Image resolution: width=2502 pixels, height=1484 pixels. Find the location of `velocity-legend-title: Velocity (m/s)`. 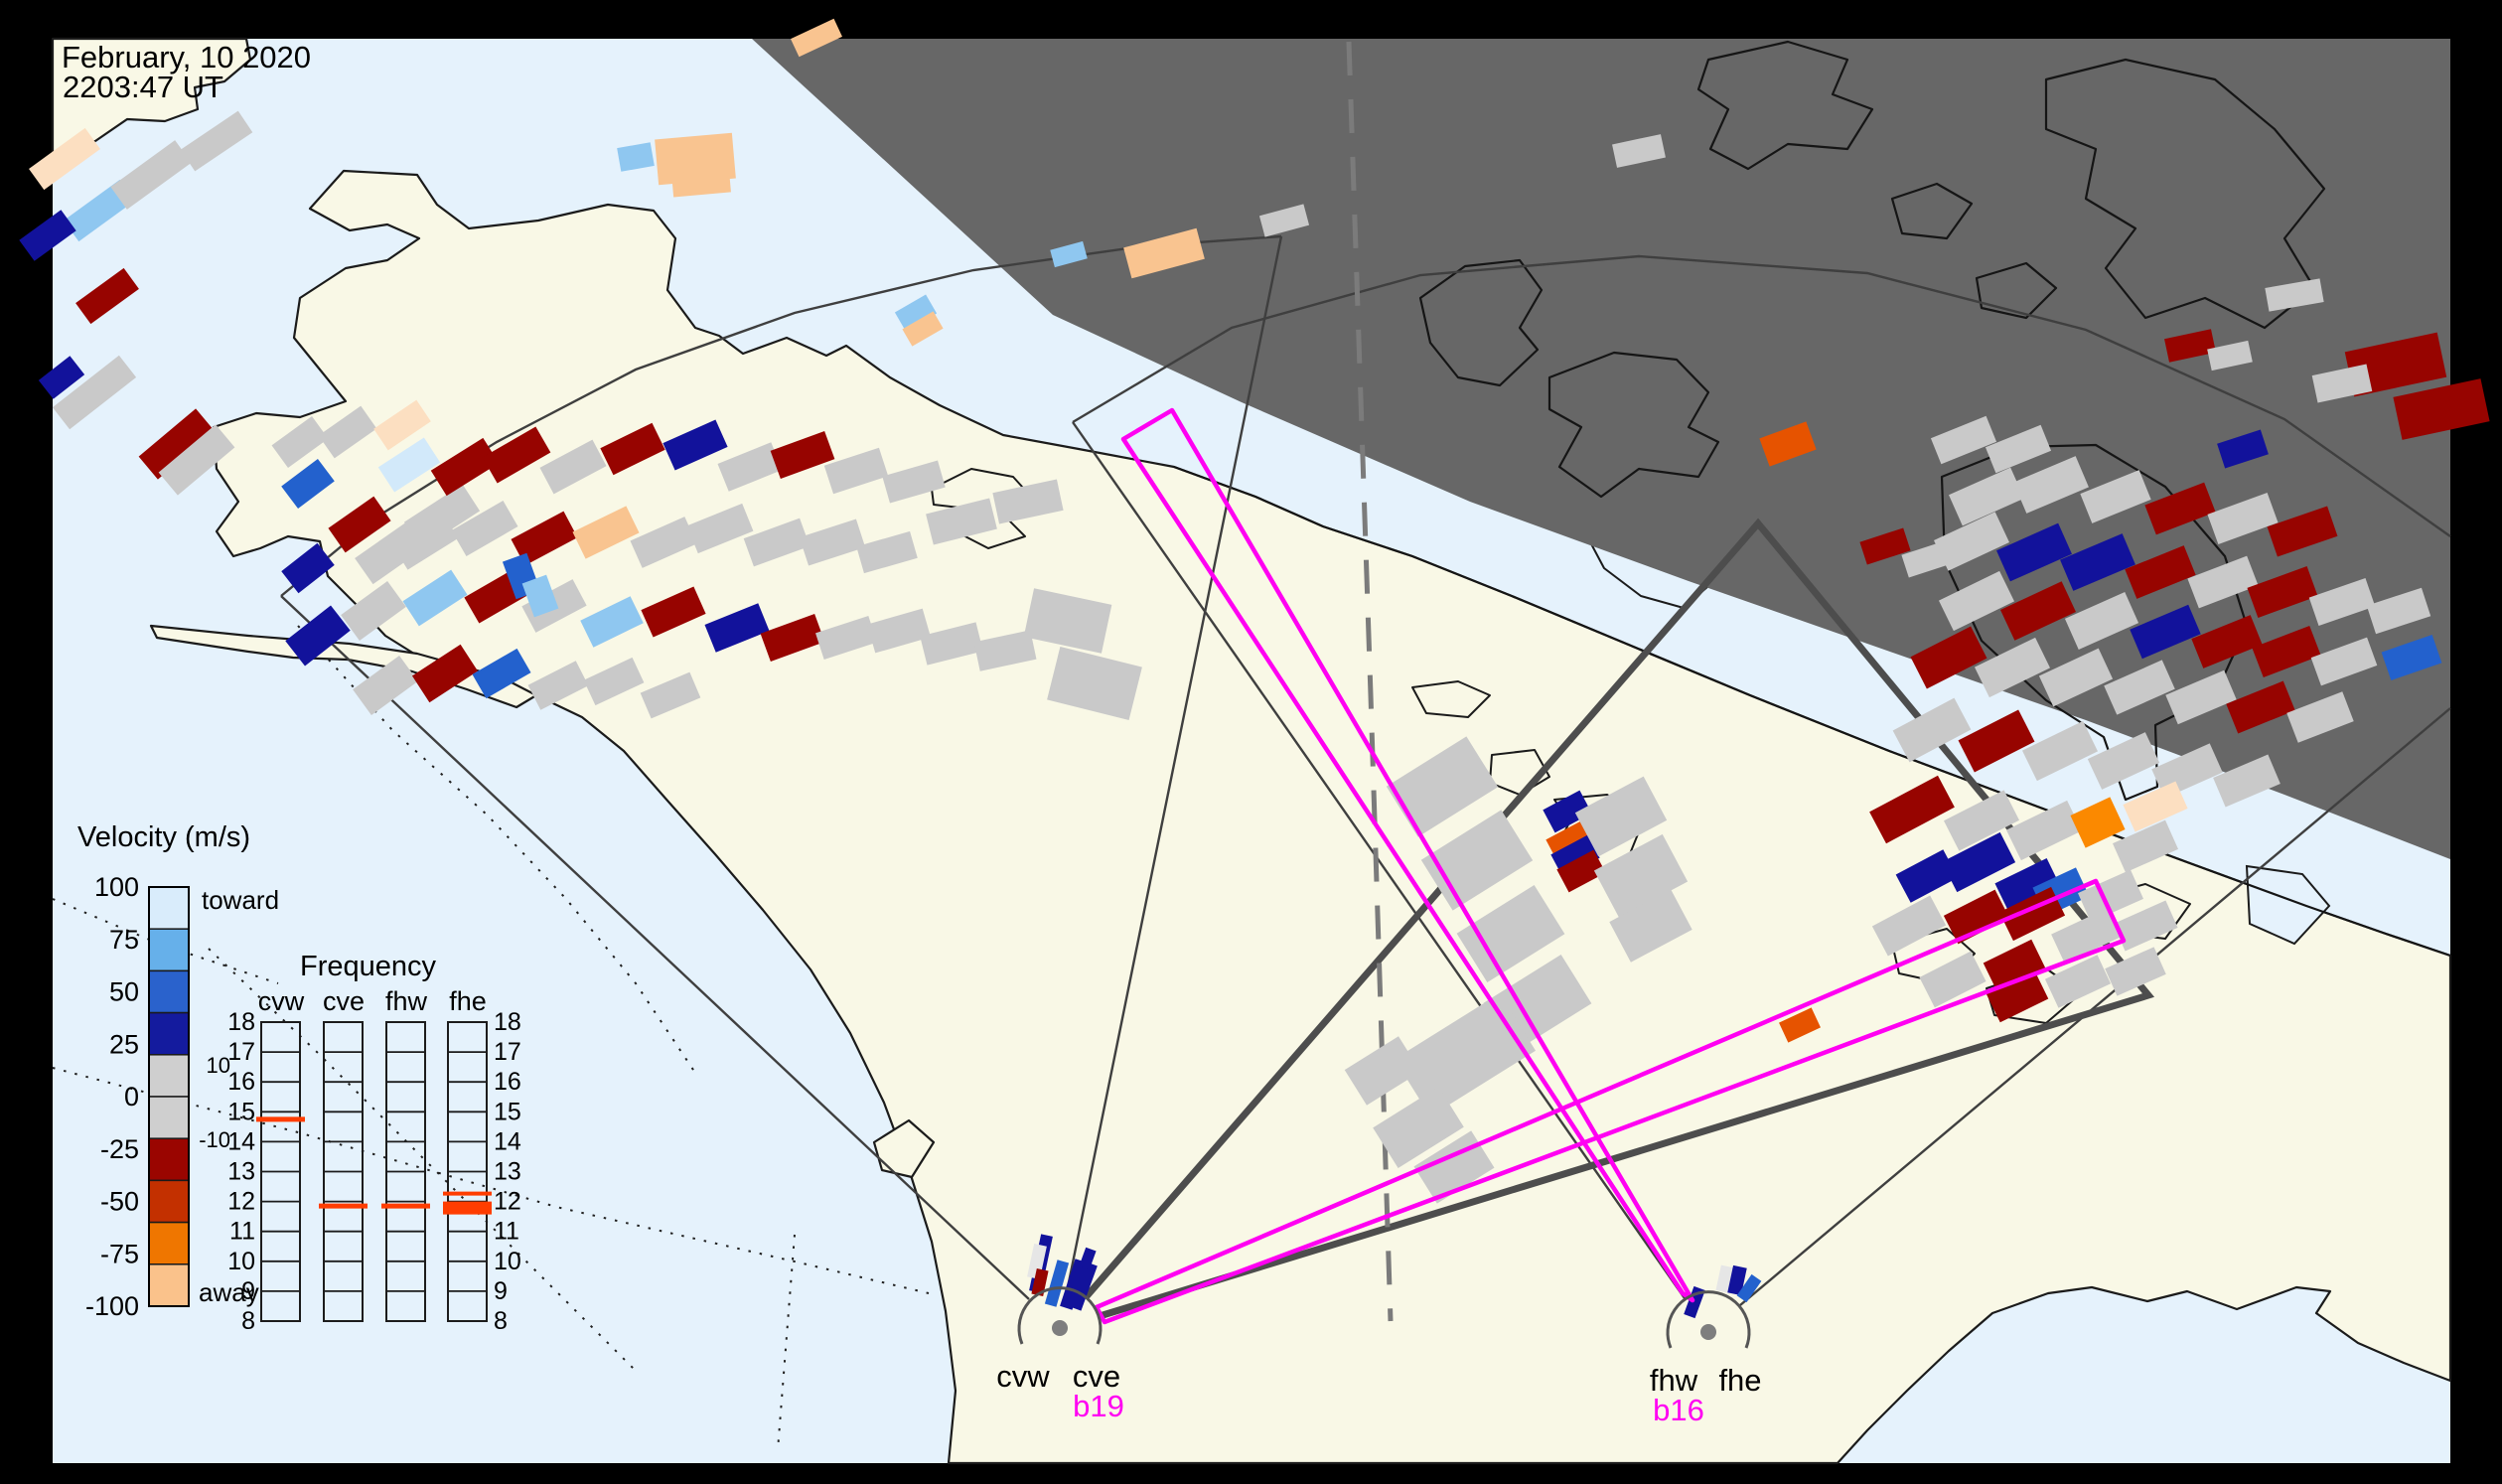

velocity-legend-title: Velocity (m/s) is located at coordinates (164, 837).